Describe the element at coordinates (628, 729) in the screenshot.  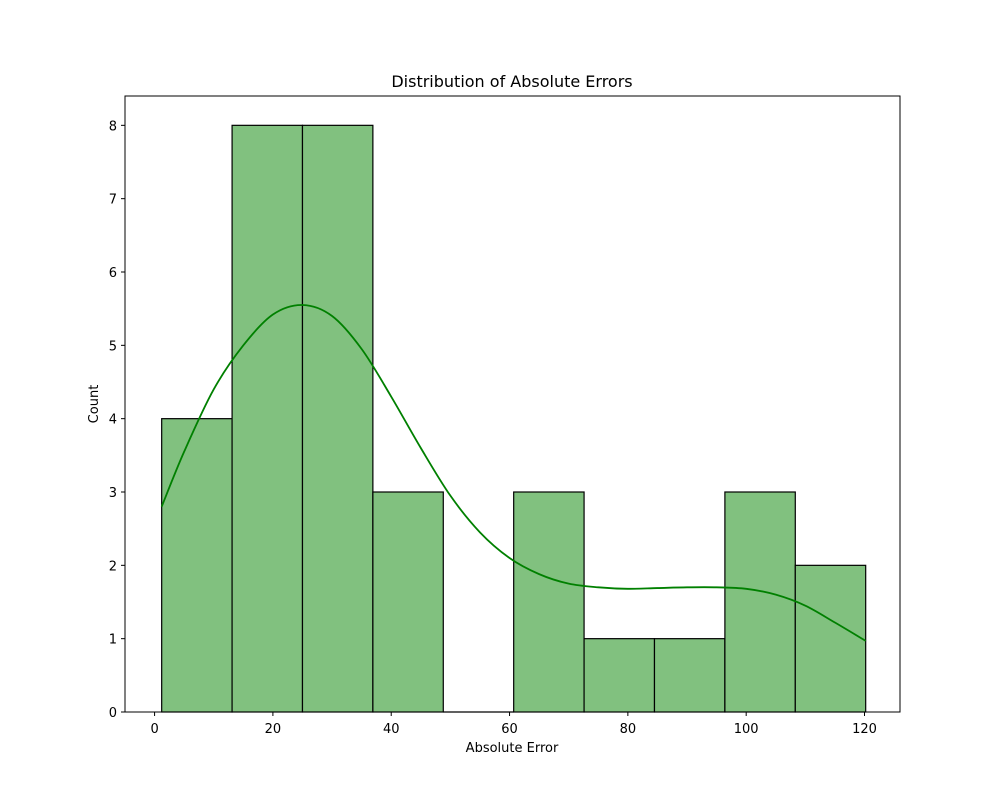
I see `x-tick-label: 80` at that location.